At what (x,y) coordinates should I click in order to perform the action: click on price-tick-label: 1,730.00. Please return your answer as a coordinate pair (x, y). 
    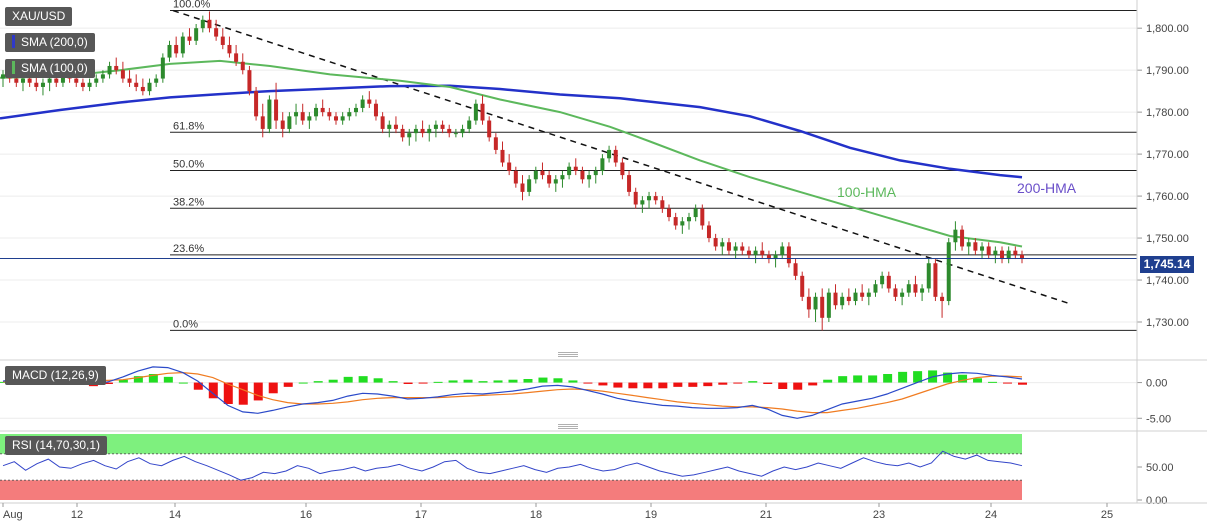
    Looking at the image, I should click on (1167, 323).